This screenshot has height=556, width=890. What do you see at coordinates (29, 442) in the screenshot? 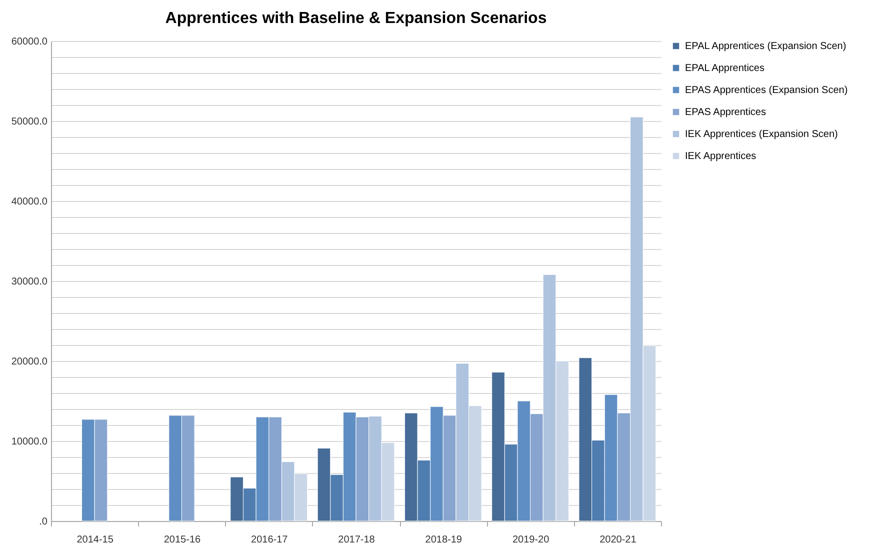
I see `y-tick-label: 10000.0` at bounding box center [29, 442].